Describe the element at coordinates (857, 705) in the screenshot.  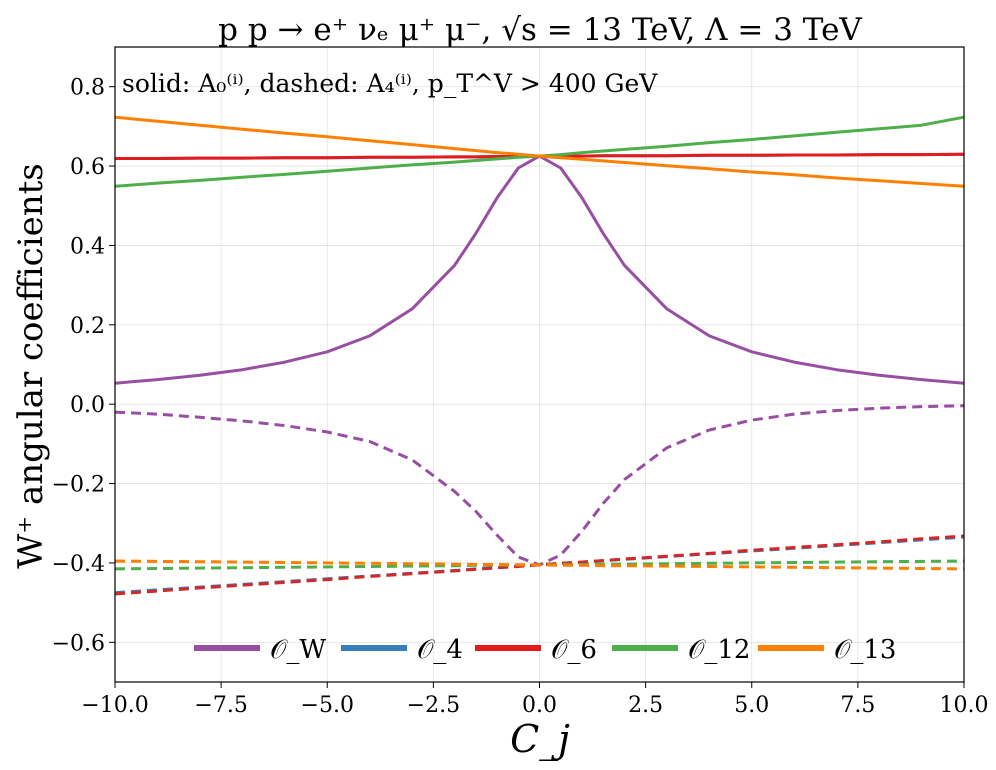
I see `x-tick-label: 7.5` at that location.